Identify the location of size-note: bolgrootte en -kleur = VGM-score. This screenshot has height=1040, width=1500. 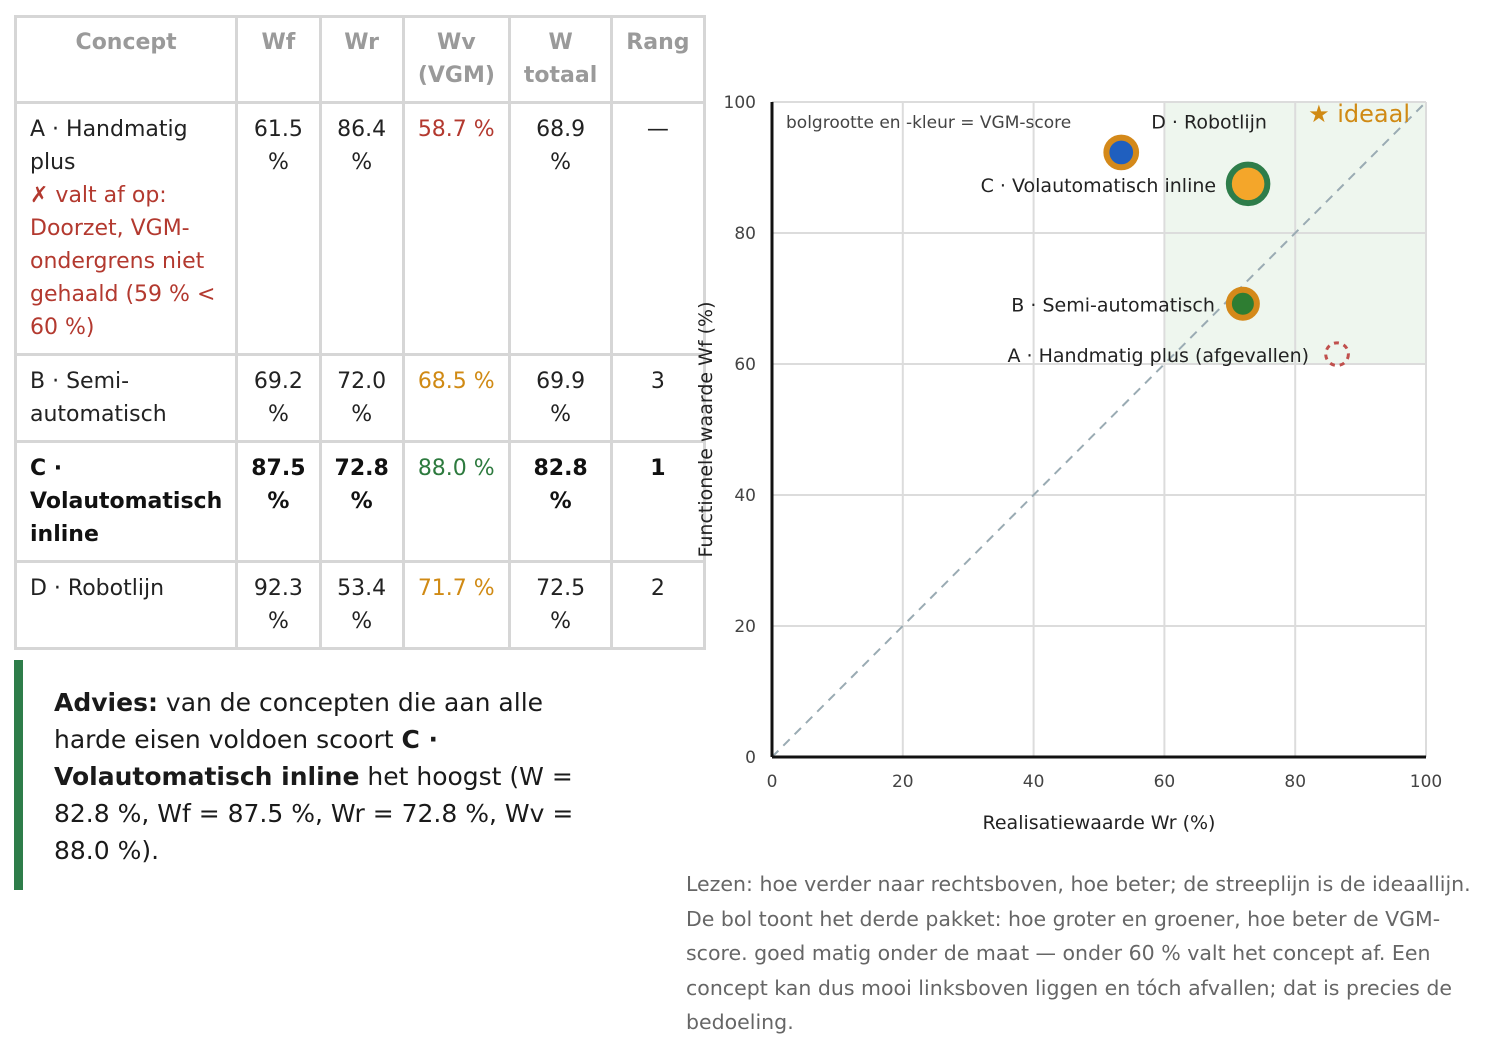
(928, 123).